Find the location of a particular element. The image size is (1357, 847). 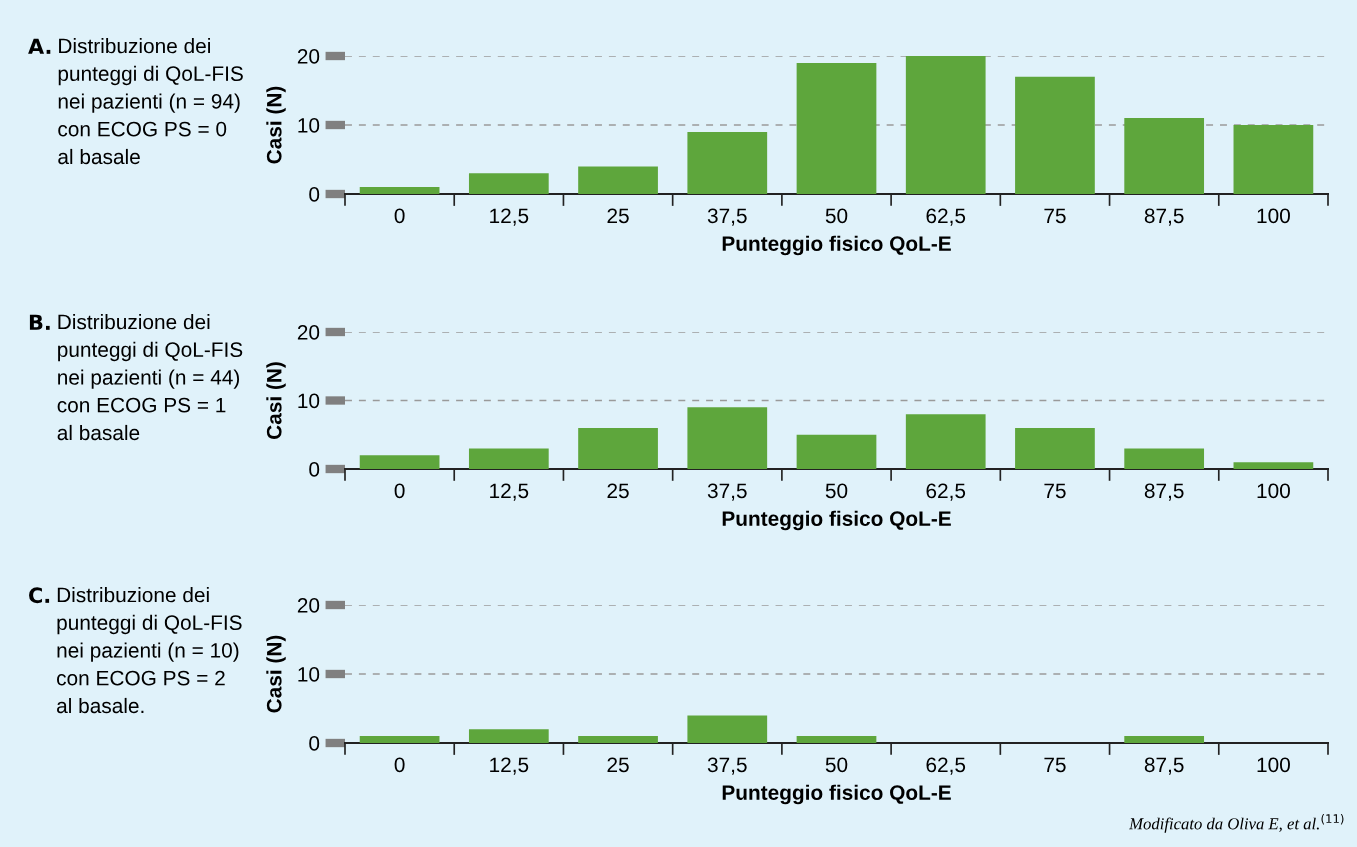

text: Modificato da Oliva E, et al.$^{(11)}$ is located at coordinates (1236, 823).